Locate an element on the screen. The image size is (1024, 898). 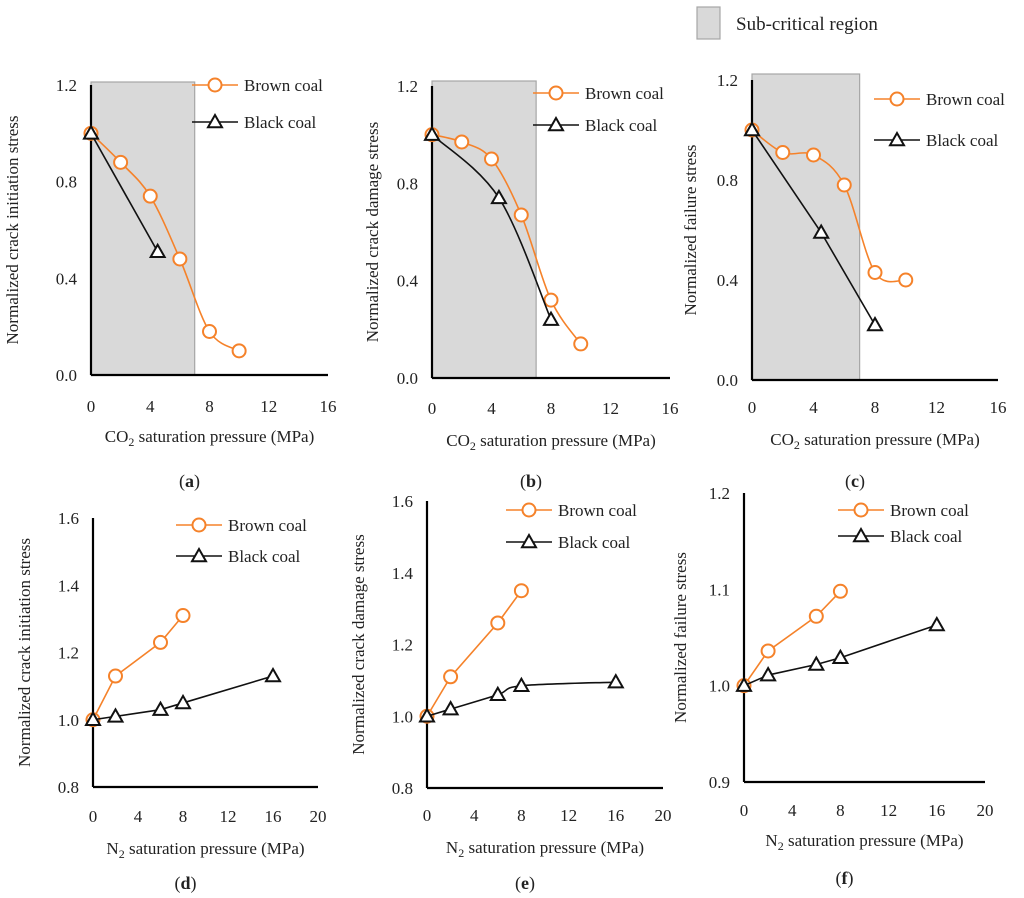
figure-legend: Sub-critical region is located at coordinates (787, 23).